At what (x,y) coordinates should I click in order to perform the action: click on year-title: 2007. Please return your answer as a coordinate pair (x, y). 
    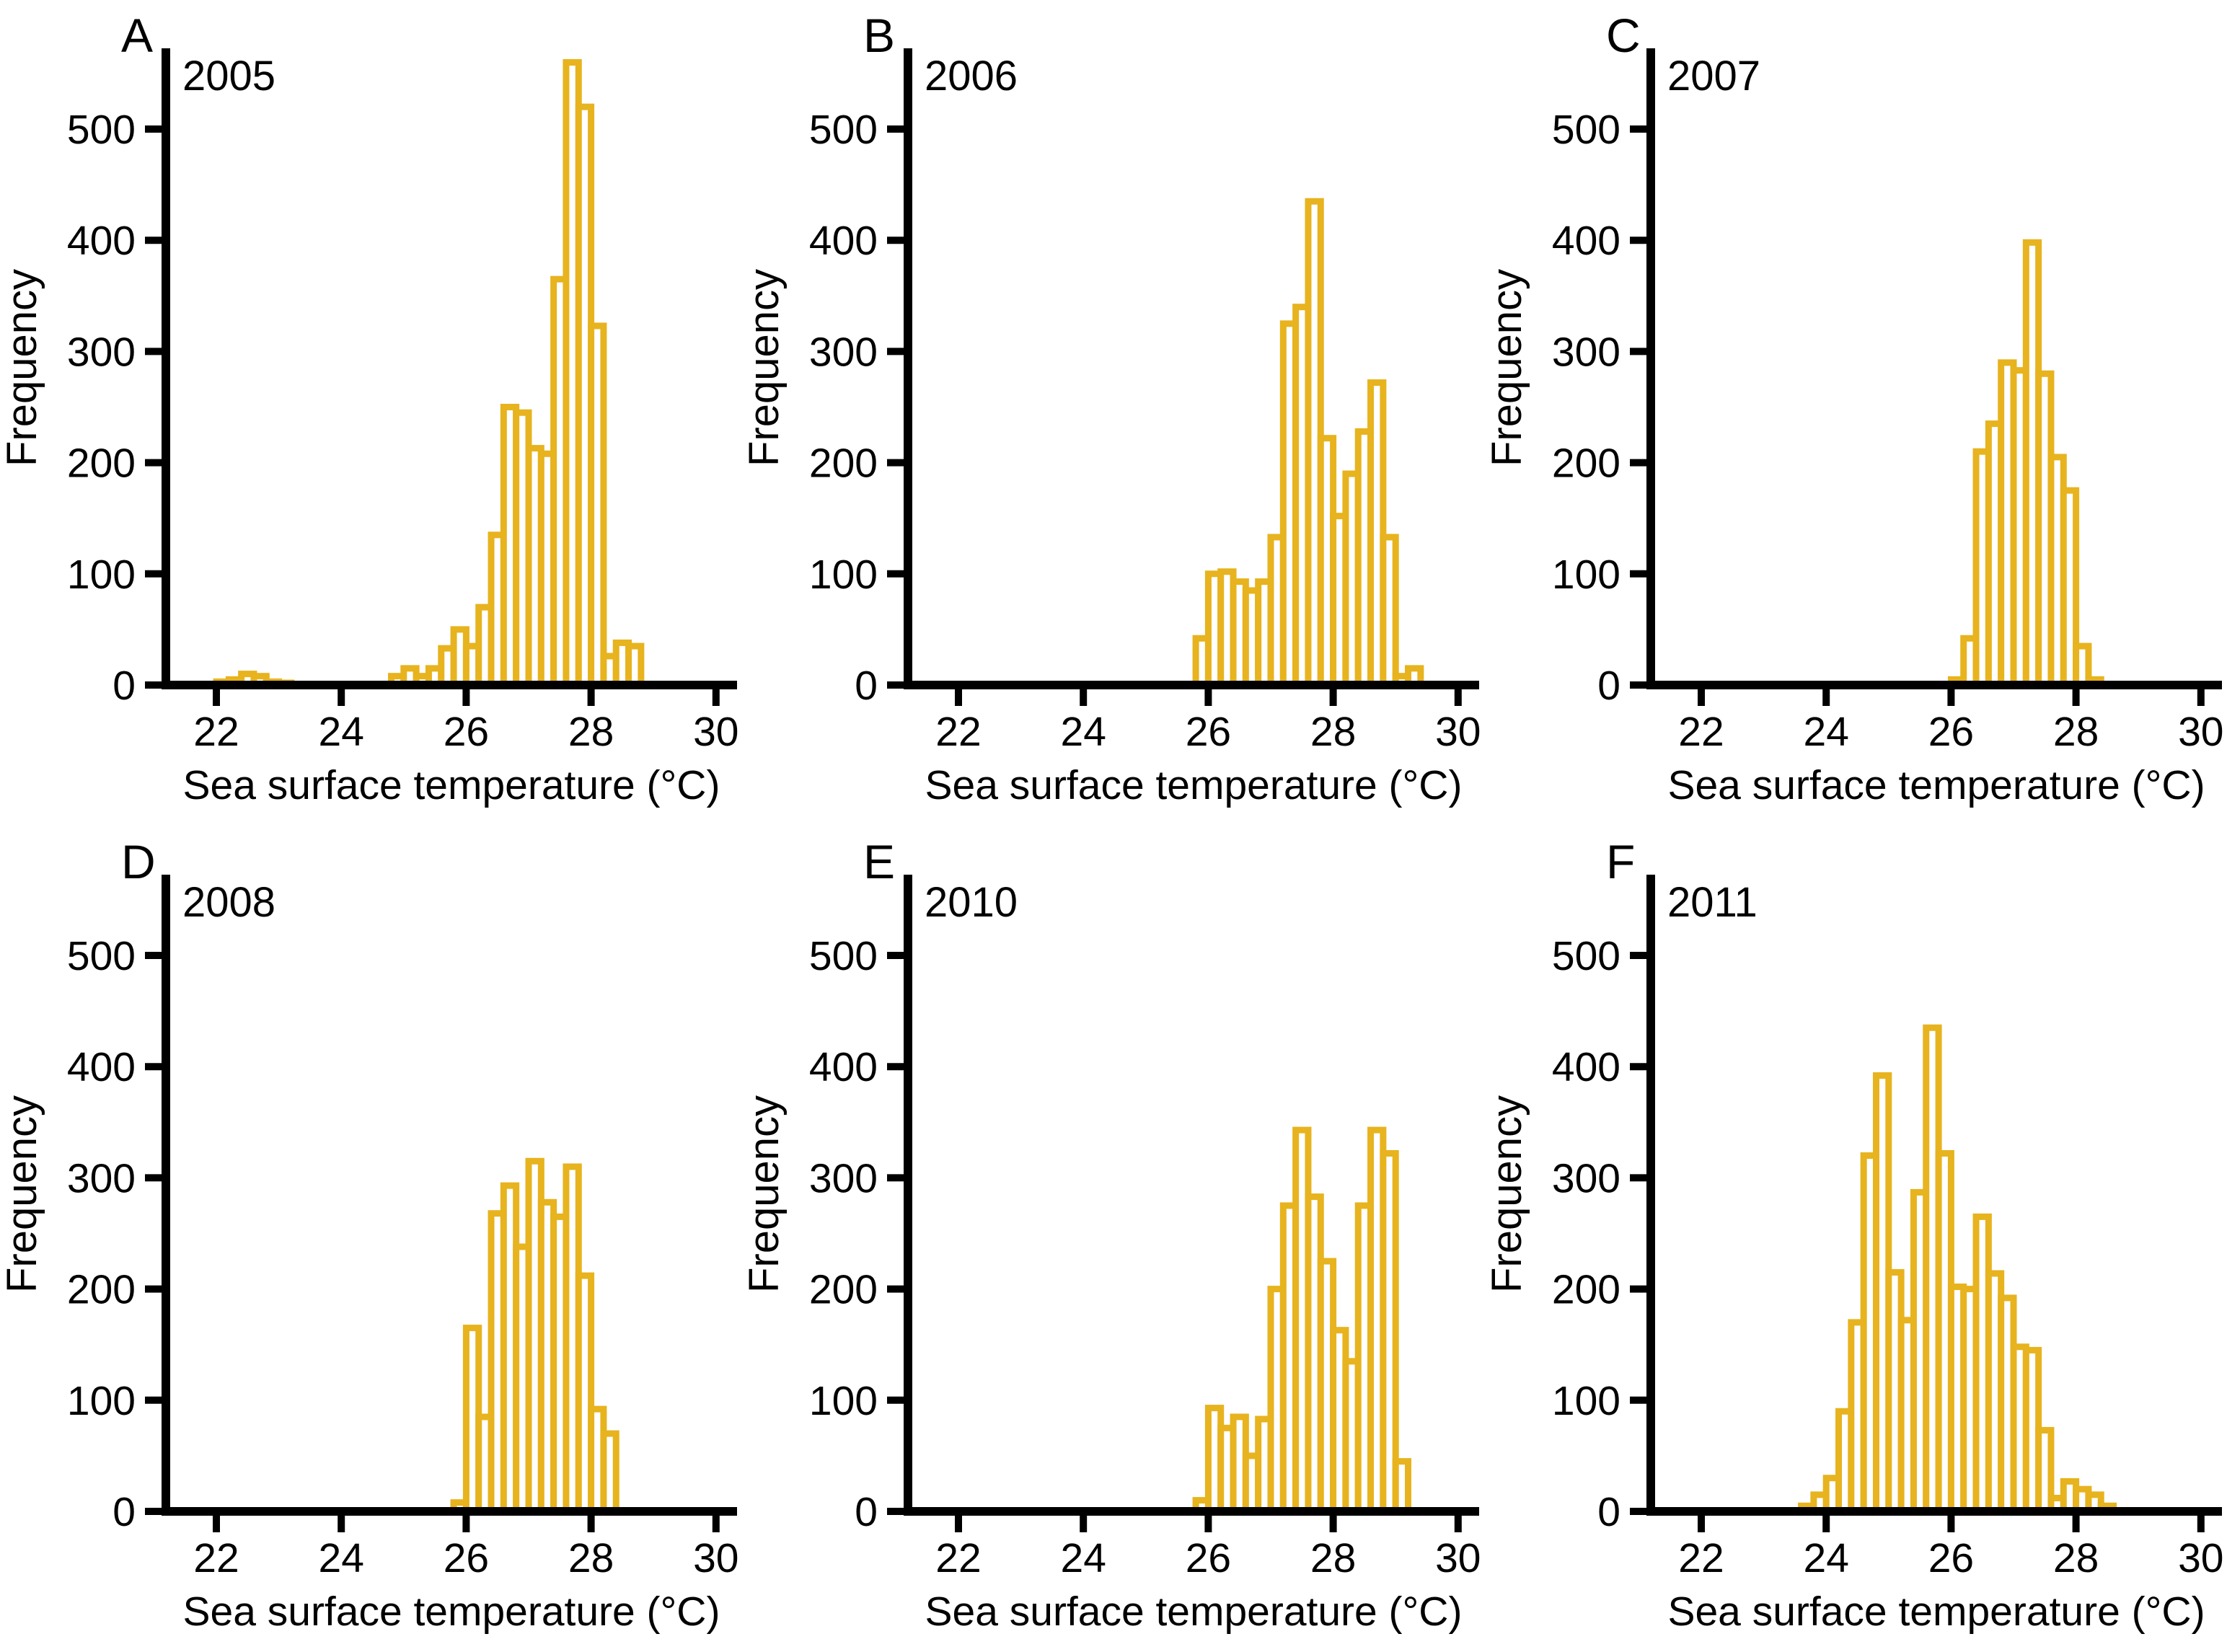
    Looking at the image, I should click on (1714, 76).